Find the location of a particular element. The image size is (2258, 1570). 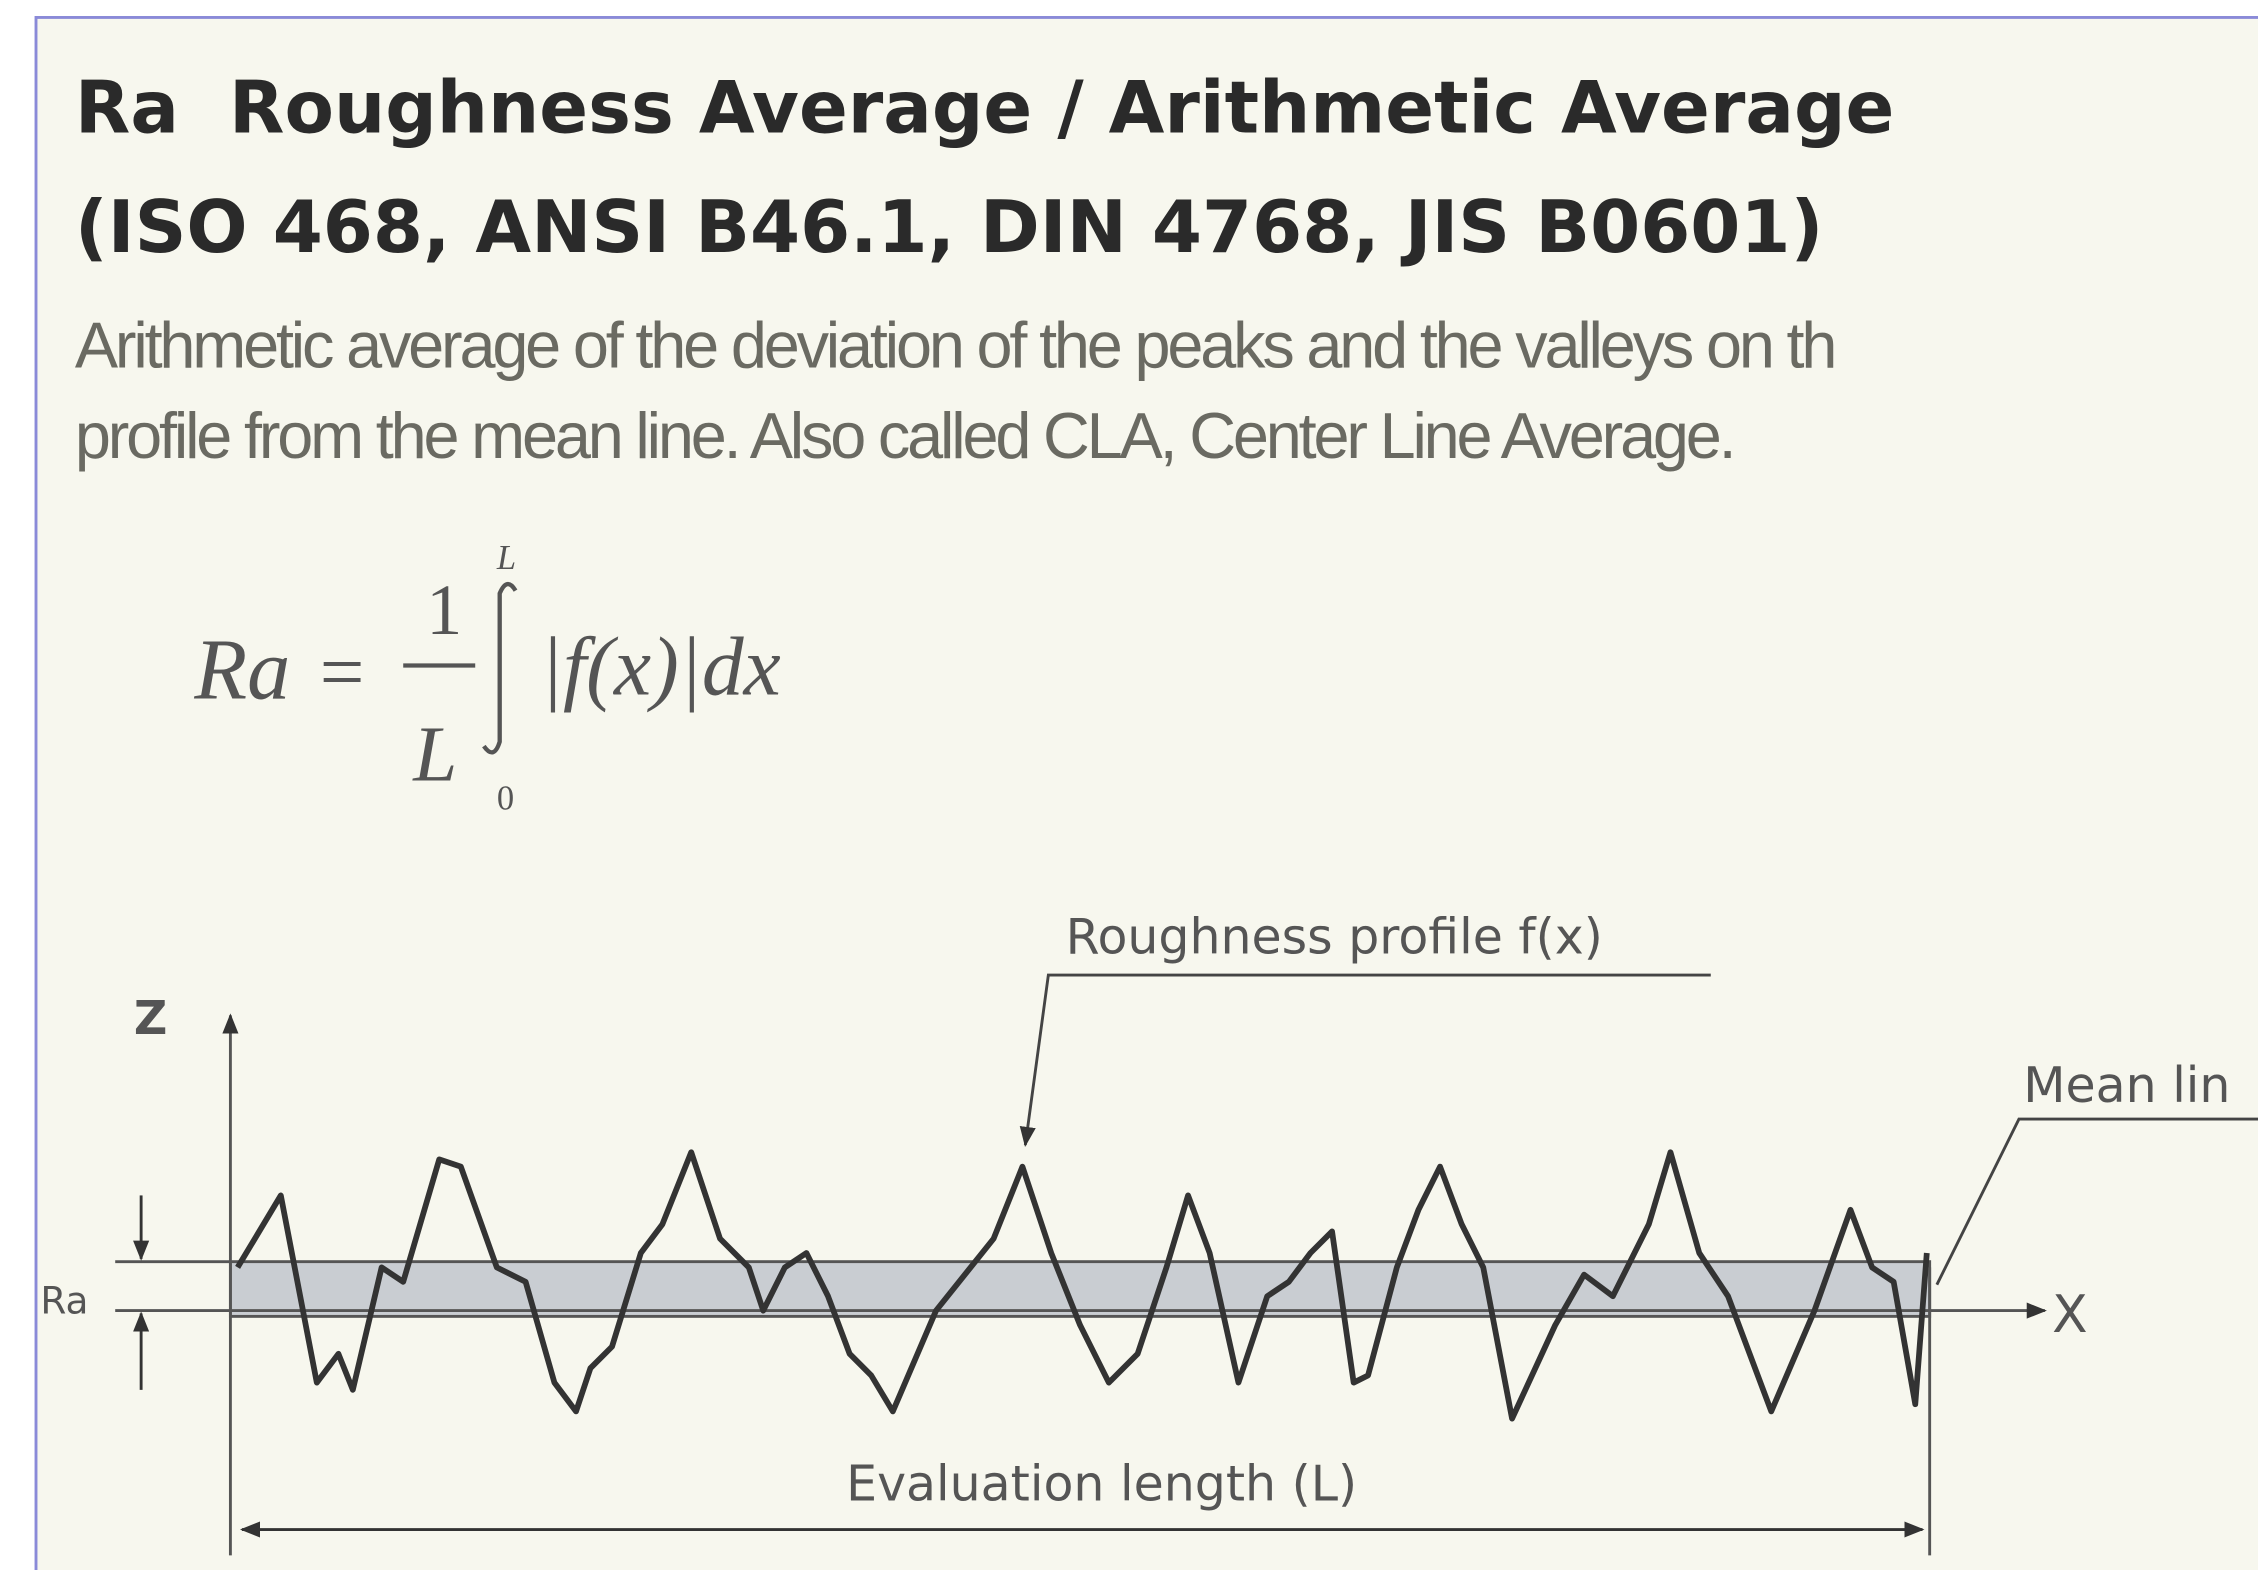

mean-leader is located at coordinates (2096, 1201).